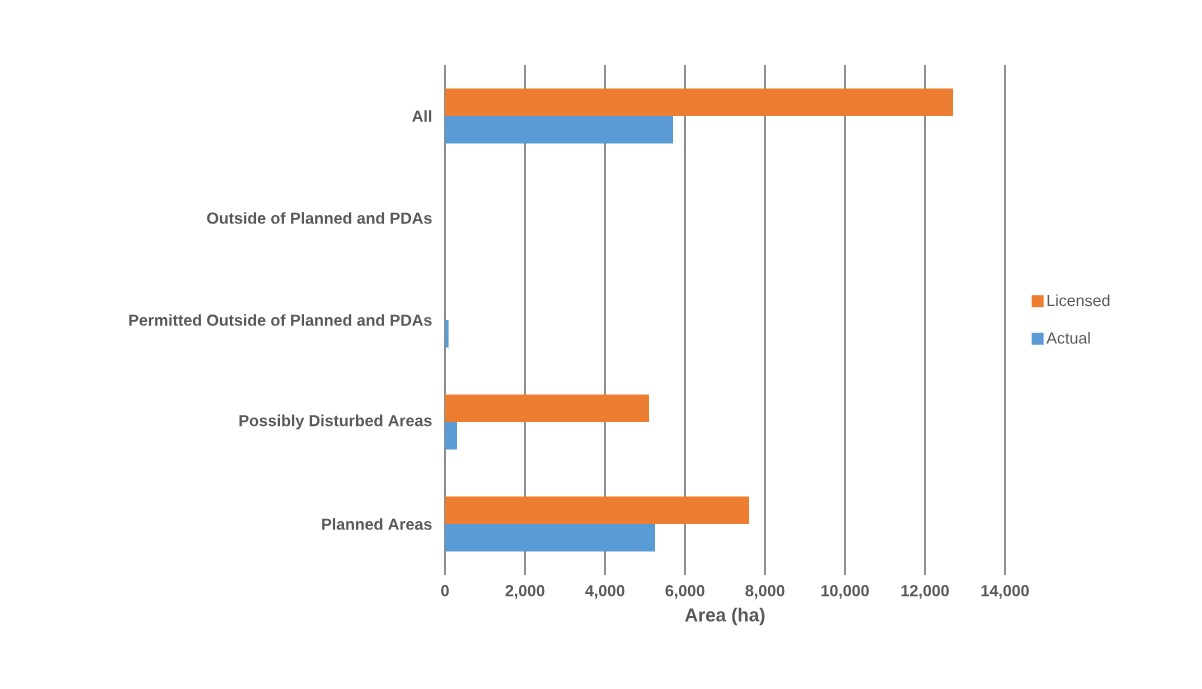 This screenshot has width=1202, height=689. I want to click on x-tick-label: 0, so click(445, 591).